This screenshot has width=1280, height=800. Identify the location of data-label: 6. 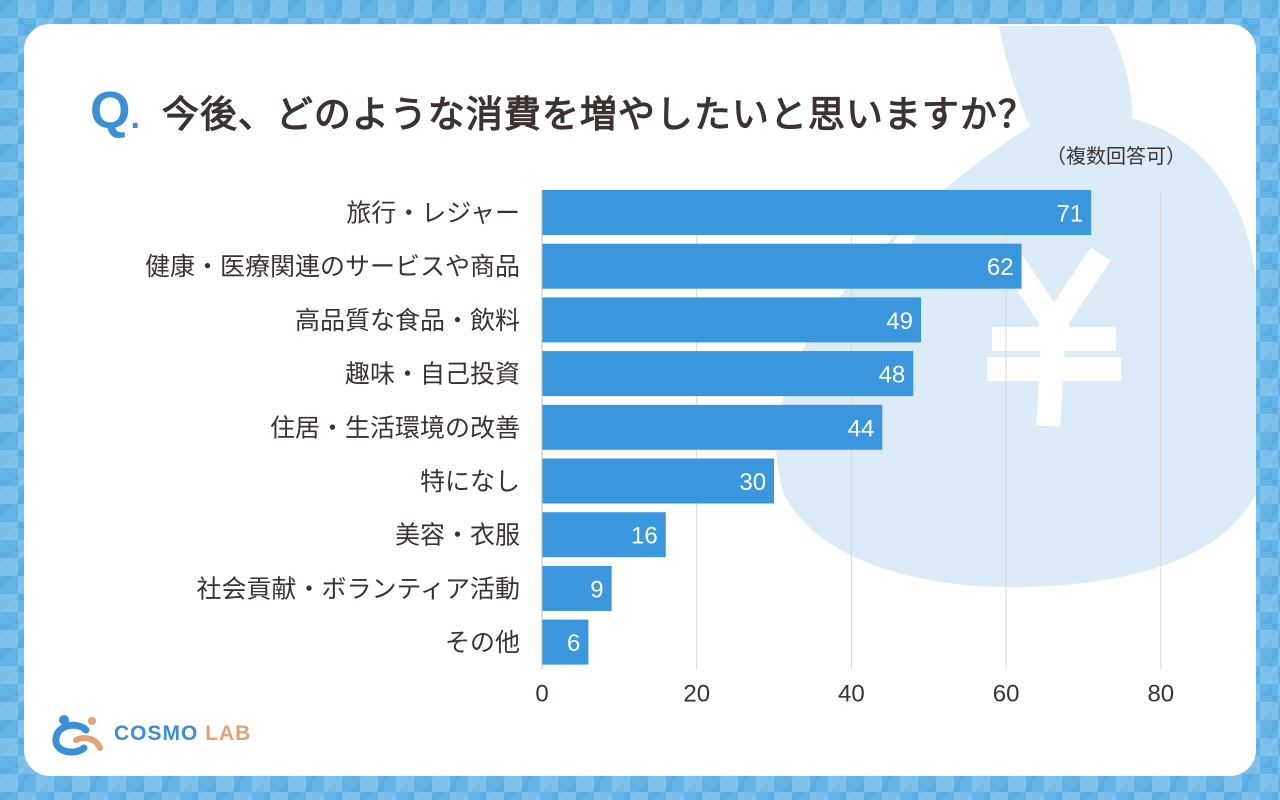
(573, 643).